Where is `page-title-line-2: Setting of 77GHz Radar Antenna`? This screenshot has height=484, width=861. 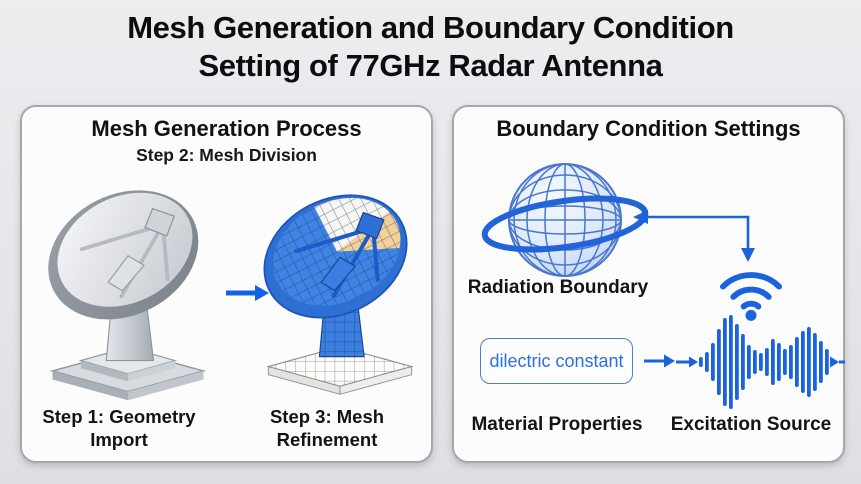
page-title-line-2: Setting of 77GHz Radar Antenna is located at coordinates (430, 66).